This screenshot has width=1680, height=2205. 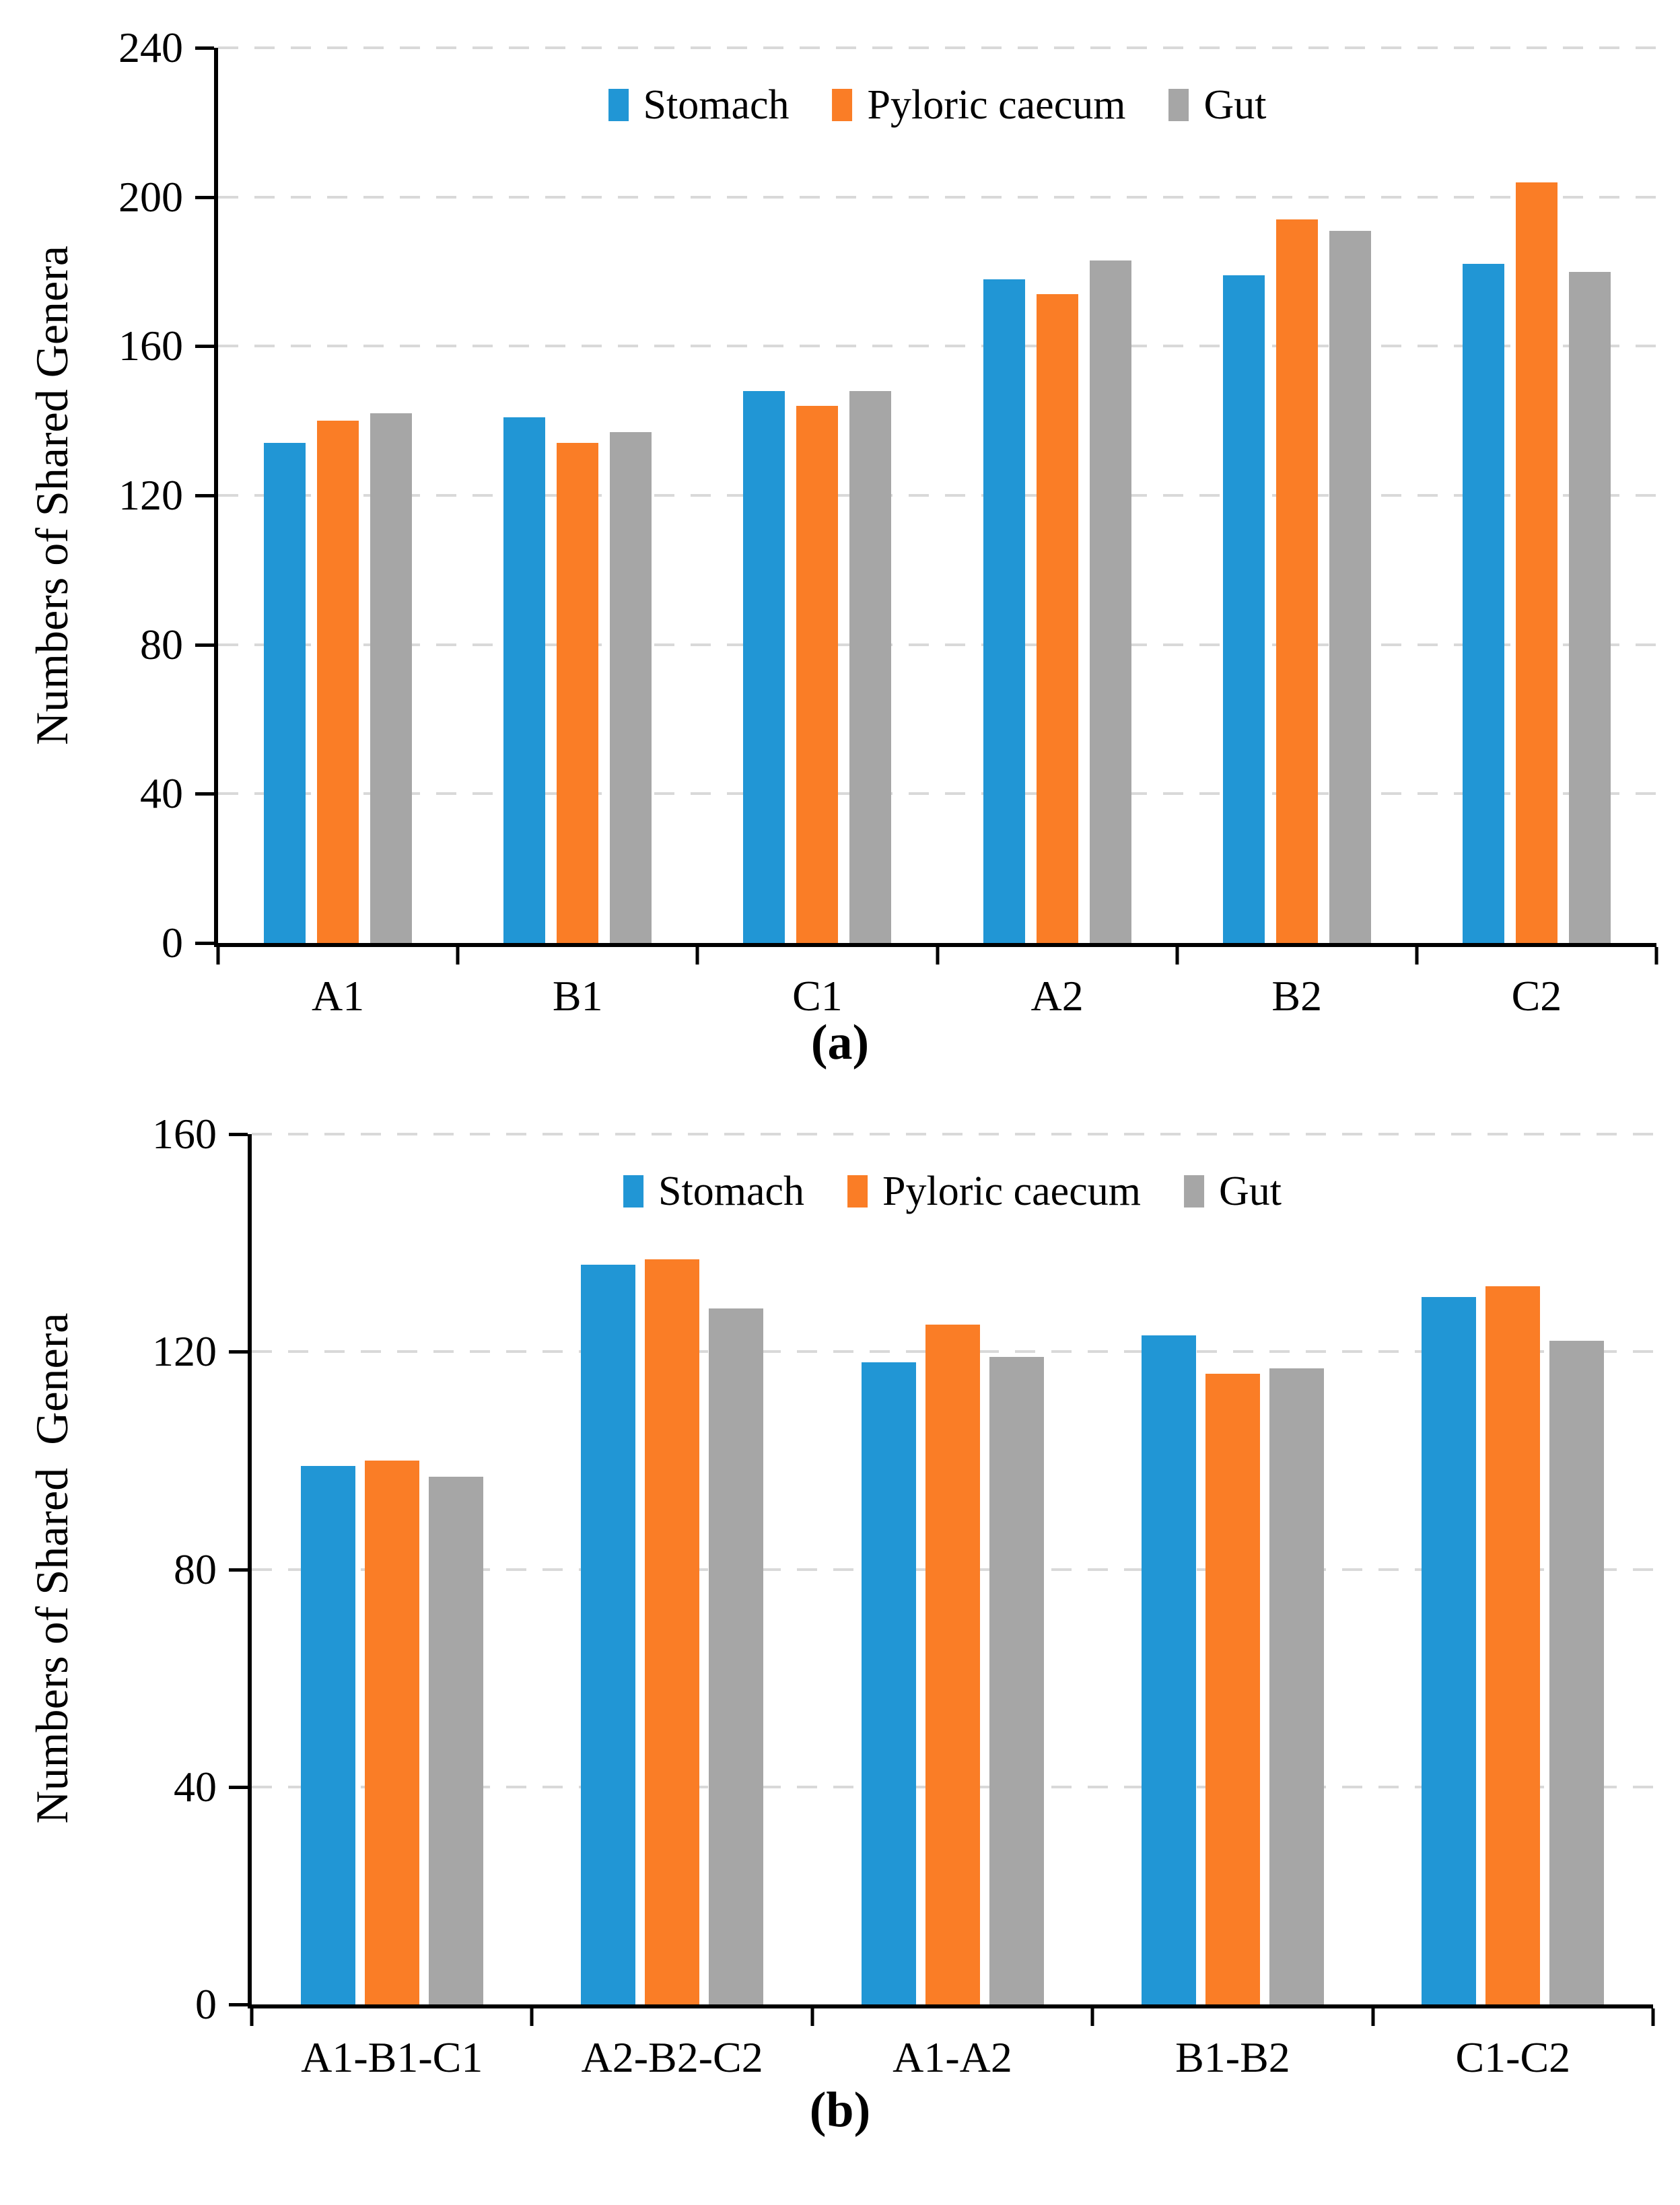 I want to click on x-category-label-A2: A2, so click(x=1057, y=996).